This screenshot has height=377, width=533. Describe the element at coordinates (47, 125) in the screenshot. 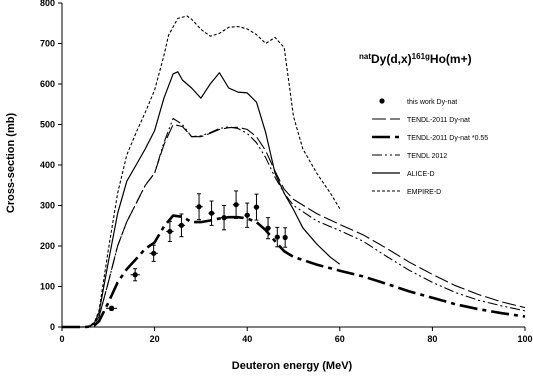

I see `y-tick-label: 500` at that location.